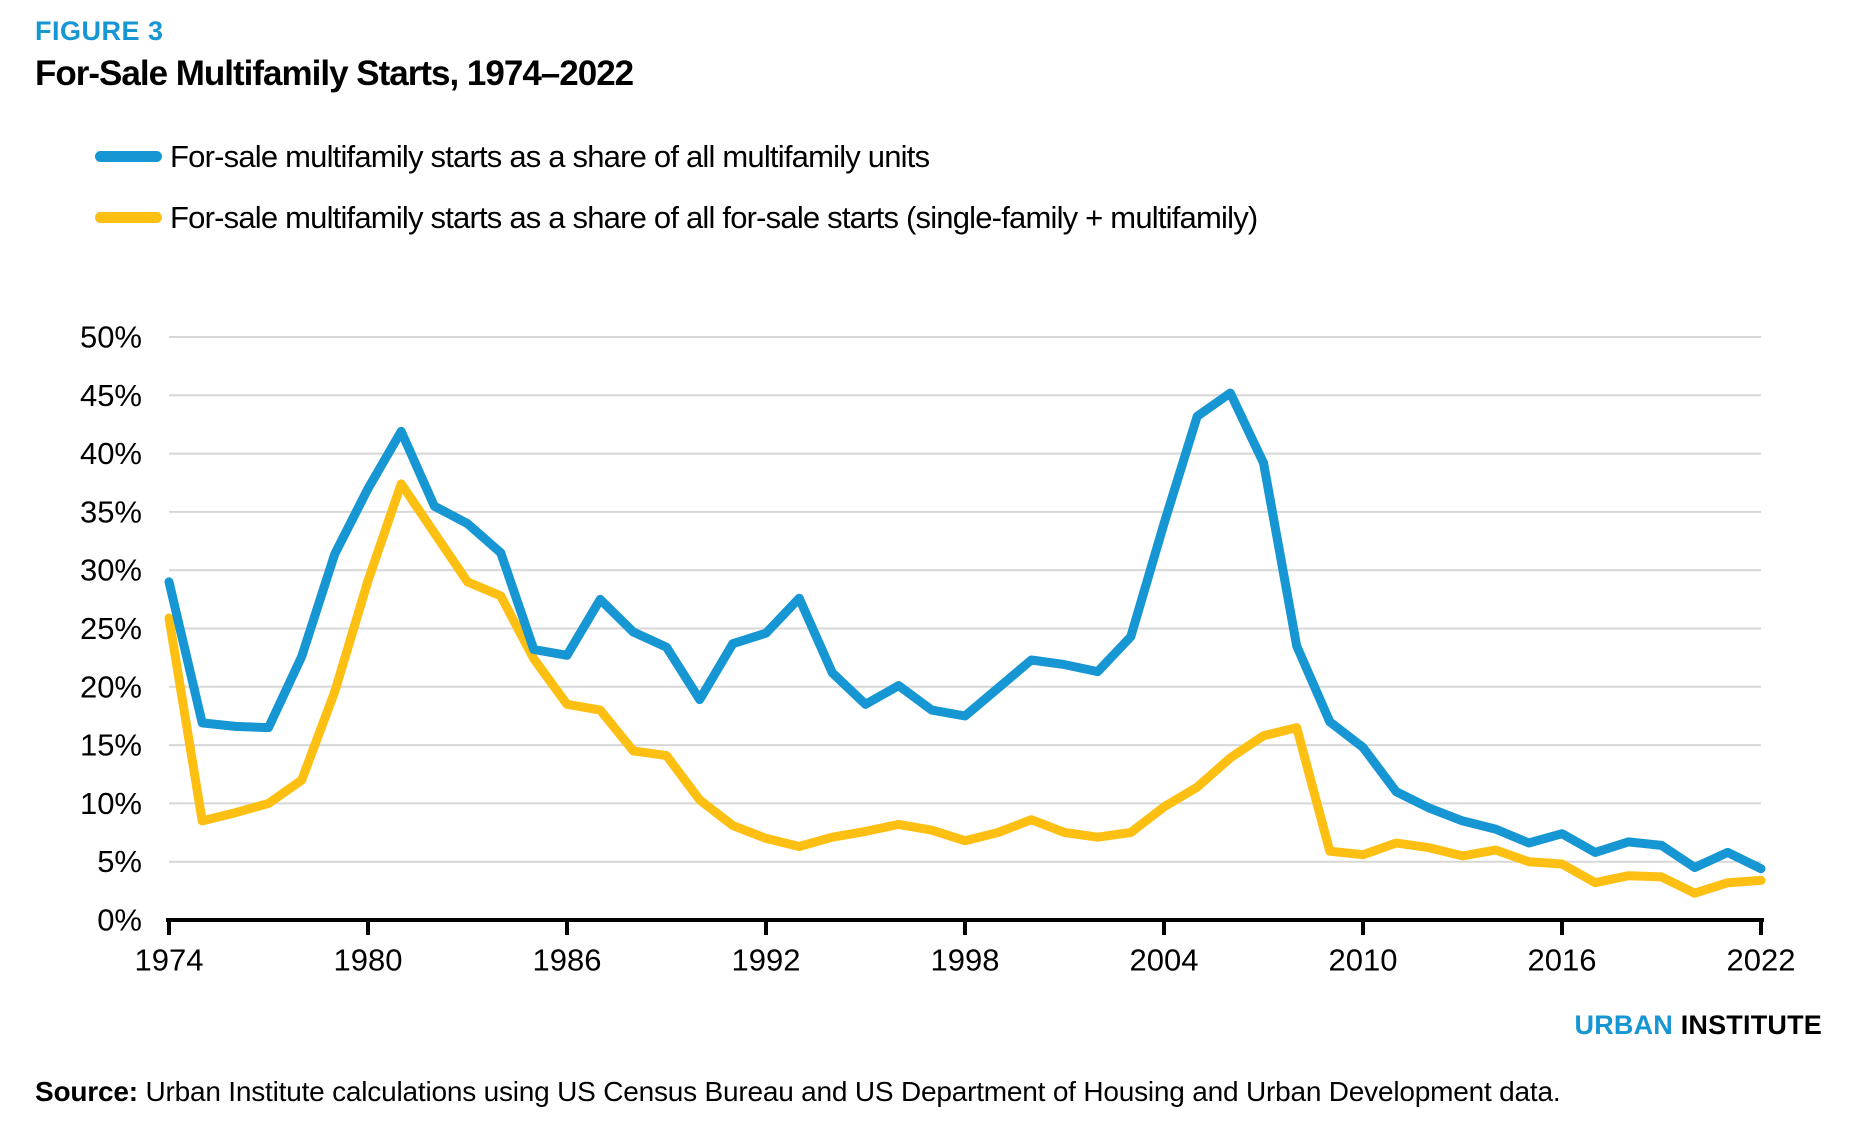 The image size is (1856, 1146). What do you see at coordinates (1751, 1025) in the screenshot?
I see `logo-institute-text: INSTITUTE` at bounding box center [1751, 1025].